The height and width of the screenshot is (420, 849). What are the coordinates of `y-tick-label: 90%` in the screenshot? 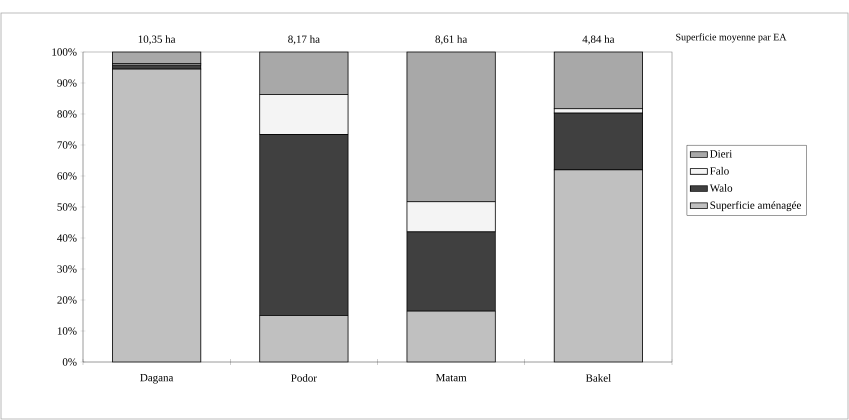 It's located at (67, 83).